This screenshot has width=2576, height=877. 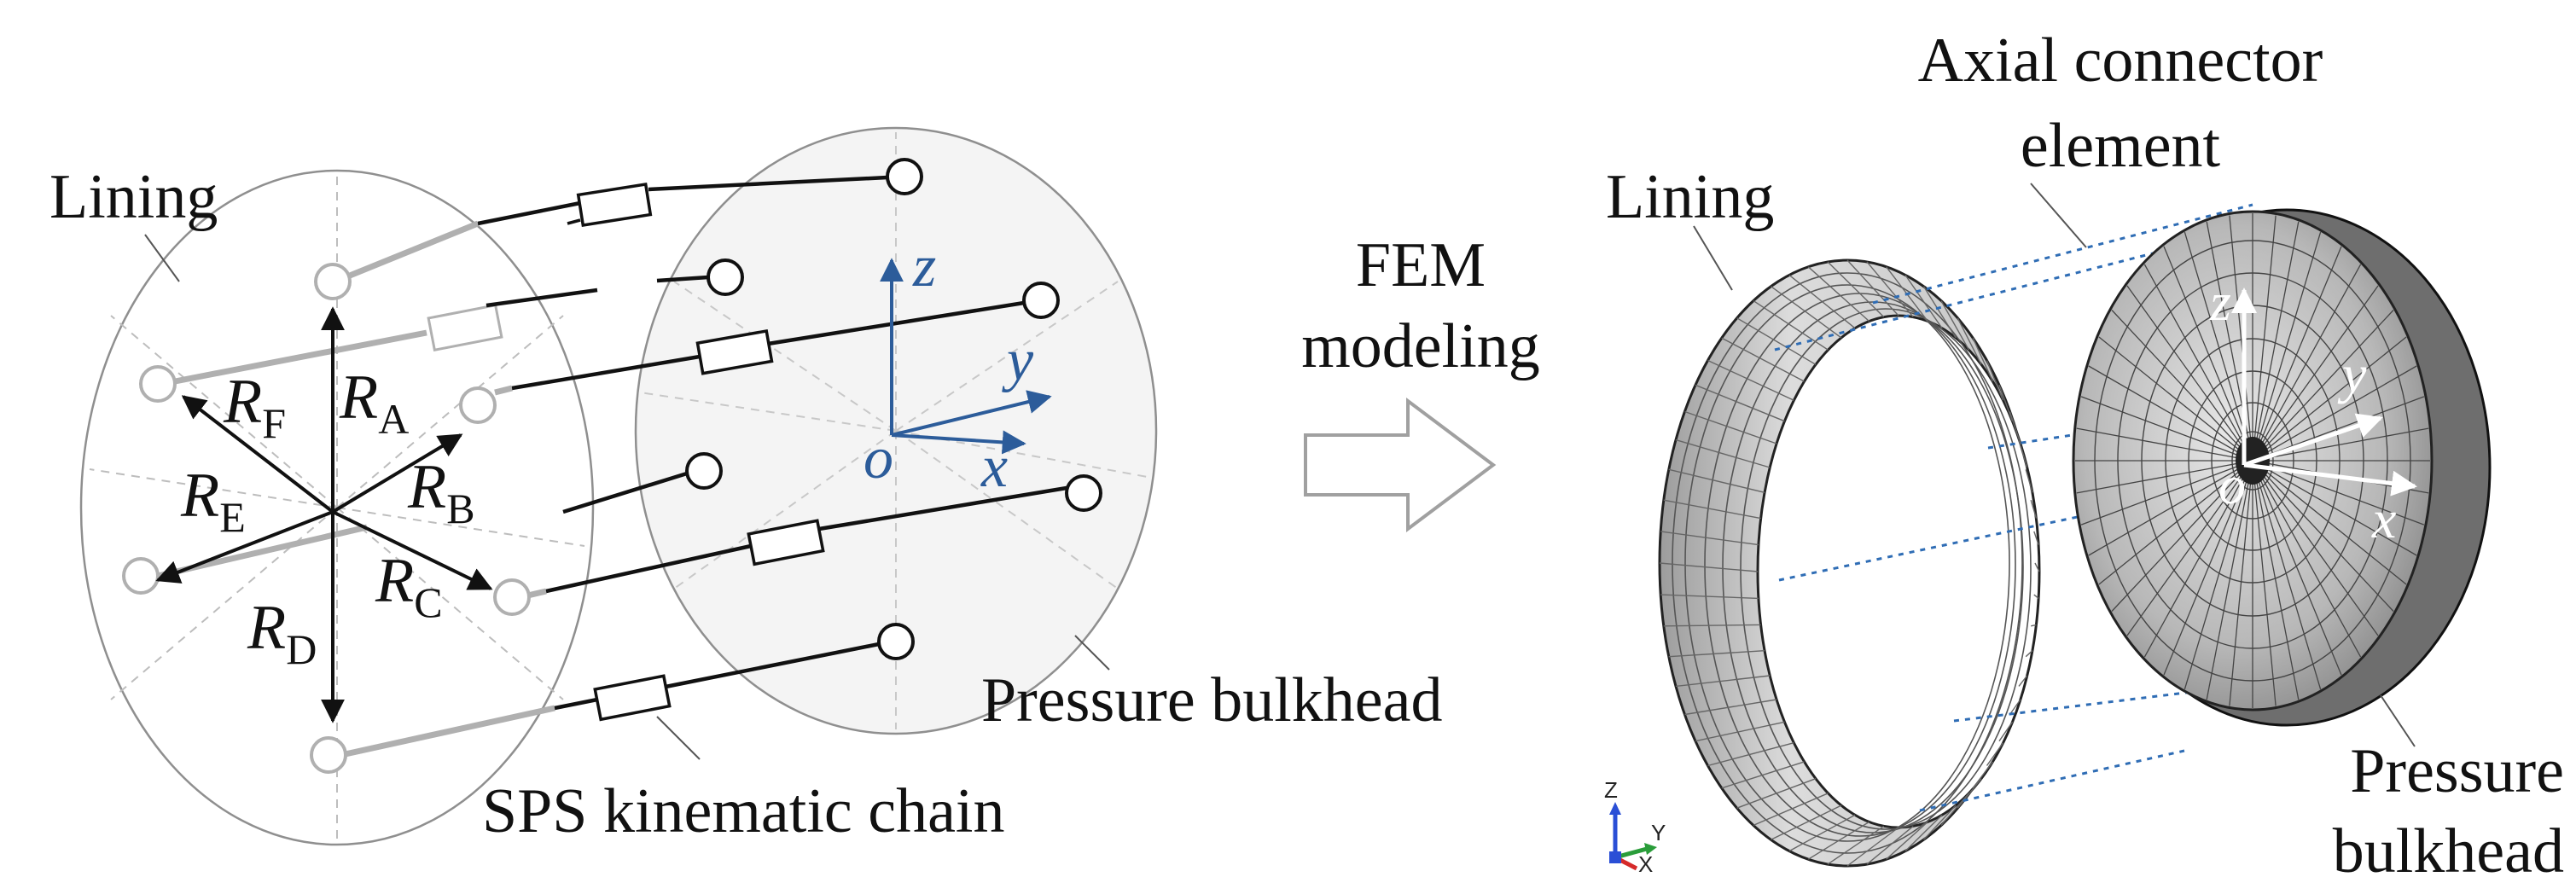 What do you see at coordinates (2383, 519) in the screenshot?
I see `disk-axis-x: x` at bounding box center [2383, 519].